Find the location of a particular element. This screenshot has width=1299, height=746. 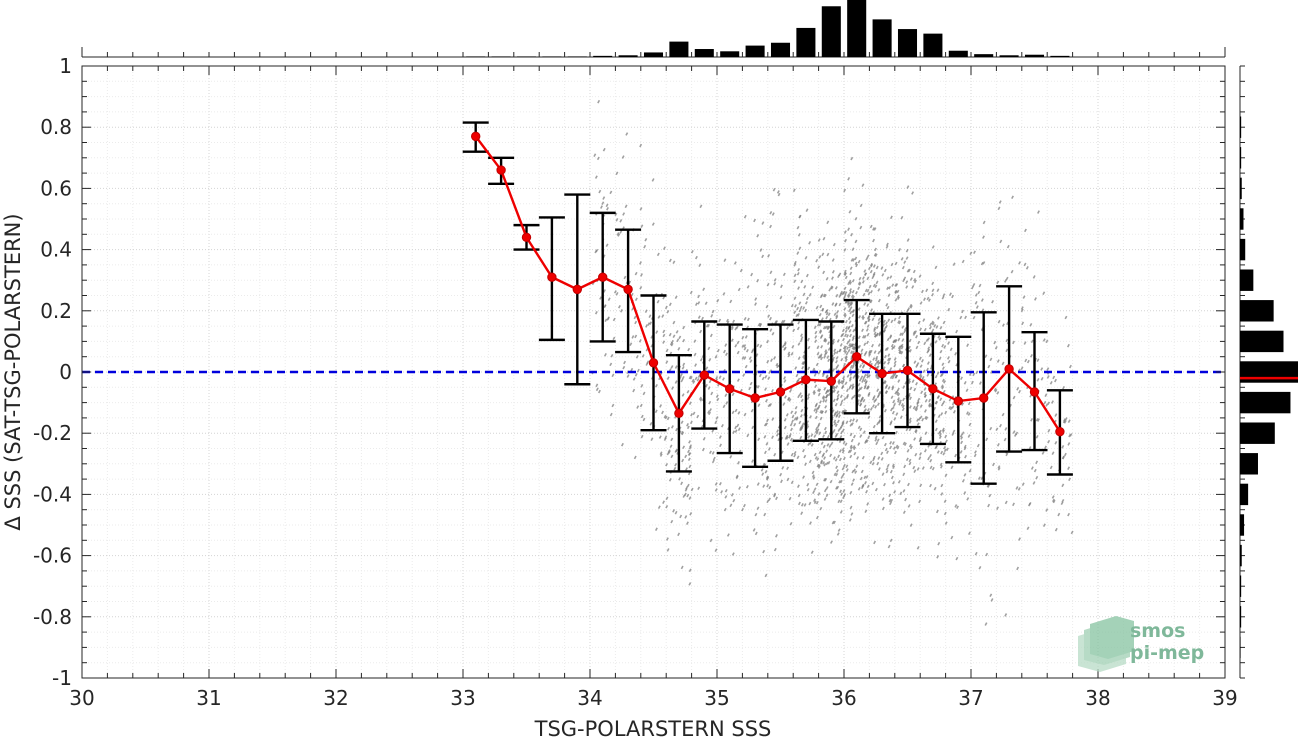

x-tick-label: 32 is located at coordinates (335, 698).